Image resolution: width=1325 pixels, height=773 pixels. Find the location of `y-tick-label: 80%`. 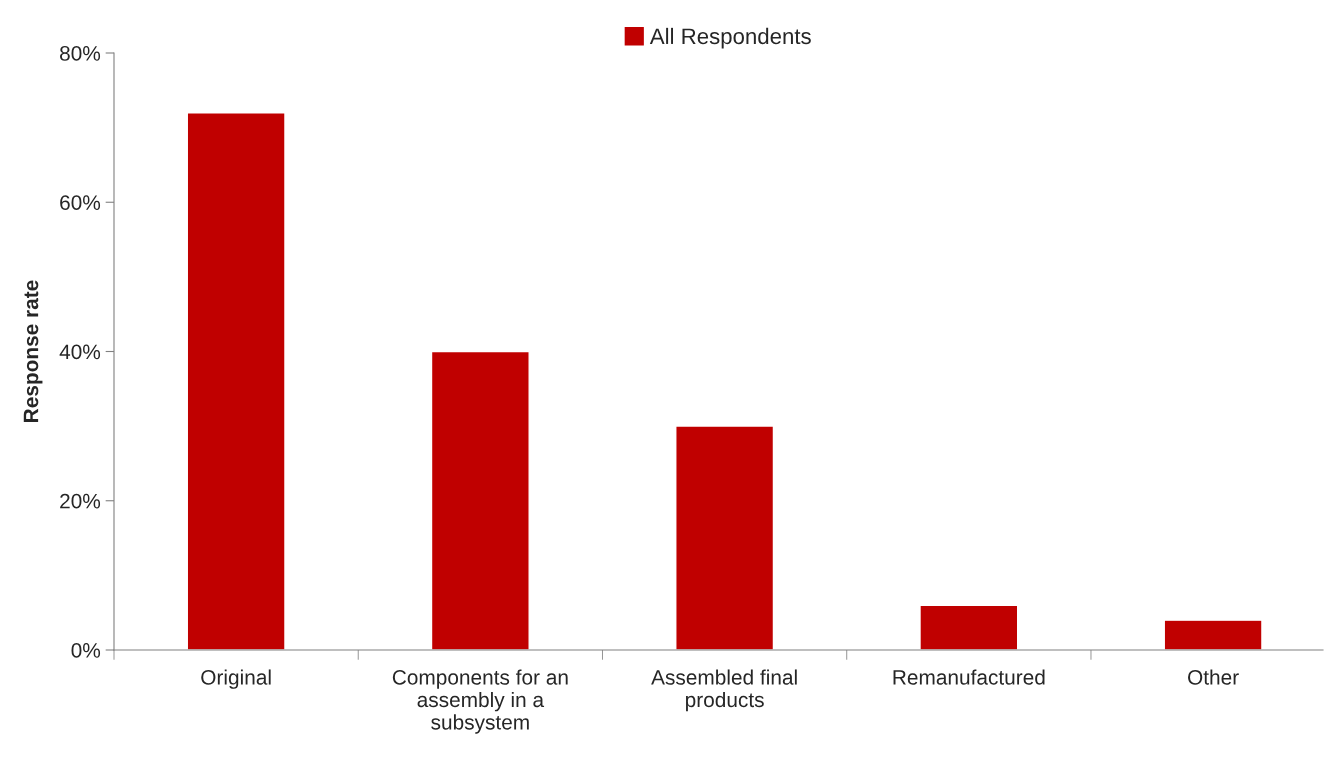

y-tick-label: 80% is located at coordinates (80, 53).